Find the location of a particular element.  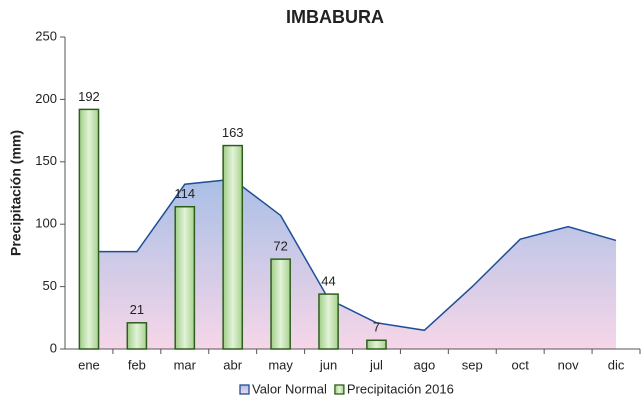

x-tick-label: jul is located at coordinates (376, 364).